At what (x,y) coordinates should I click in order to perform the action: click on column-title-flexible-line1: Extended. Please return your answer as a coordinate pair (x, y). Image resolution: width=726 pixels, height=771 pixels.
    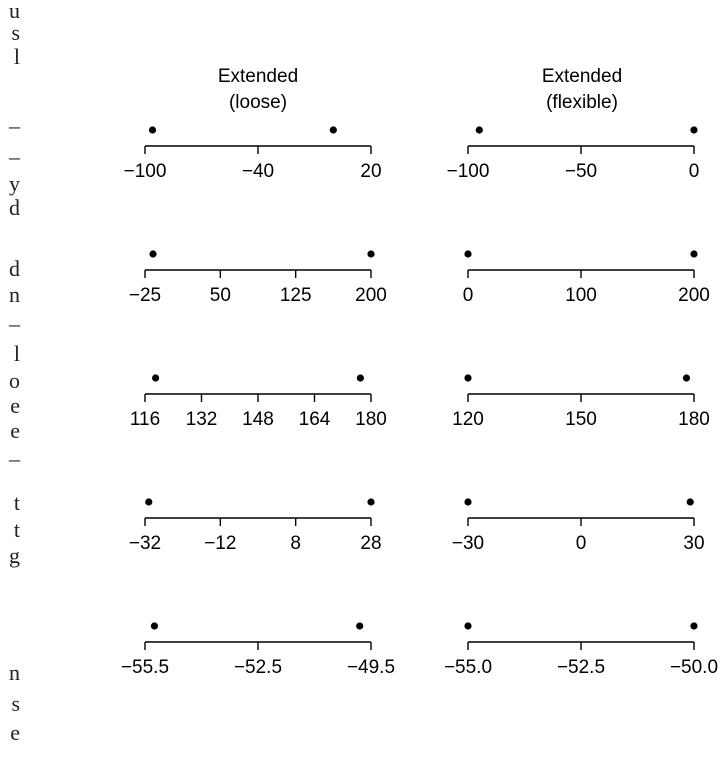
    Looking at the image, I should click on (582, 76).